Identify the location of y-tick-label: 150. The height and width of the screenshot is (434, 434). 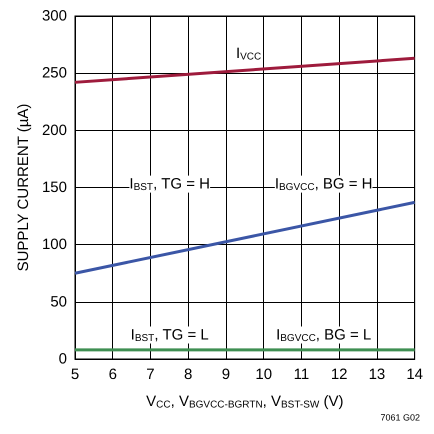
(54, 187).